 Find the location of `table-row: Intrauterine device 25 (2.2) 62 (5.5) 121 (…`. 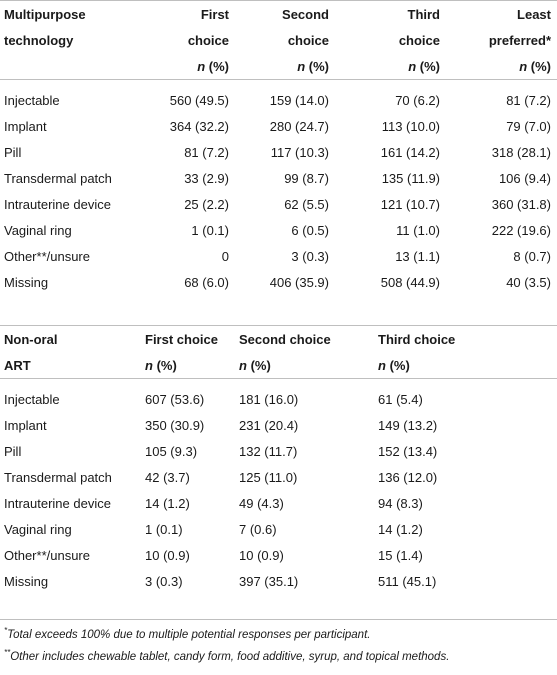

table-row: Intrauterine device 25 (2.2) 62 (5.5) 121 (… is located at coordinates (278, 205).